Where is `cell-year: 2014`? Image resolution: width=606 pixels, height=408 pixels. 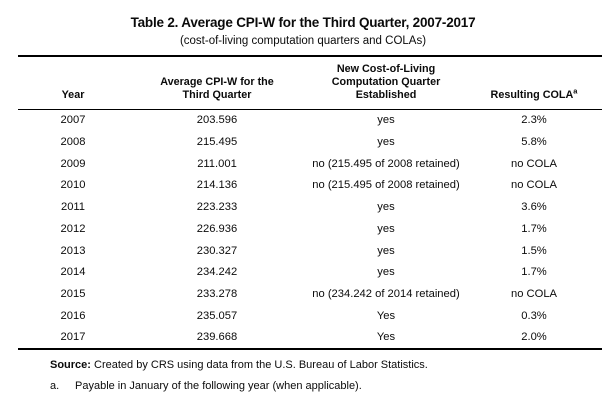
cell-year: 2014 is located at coordinates (73, 272).